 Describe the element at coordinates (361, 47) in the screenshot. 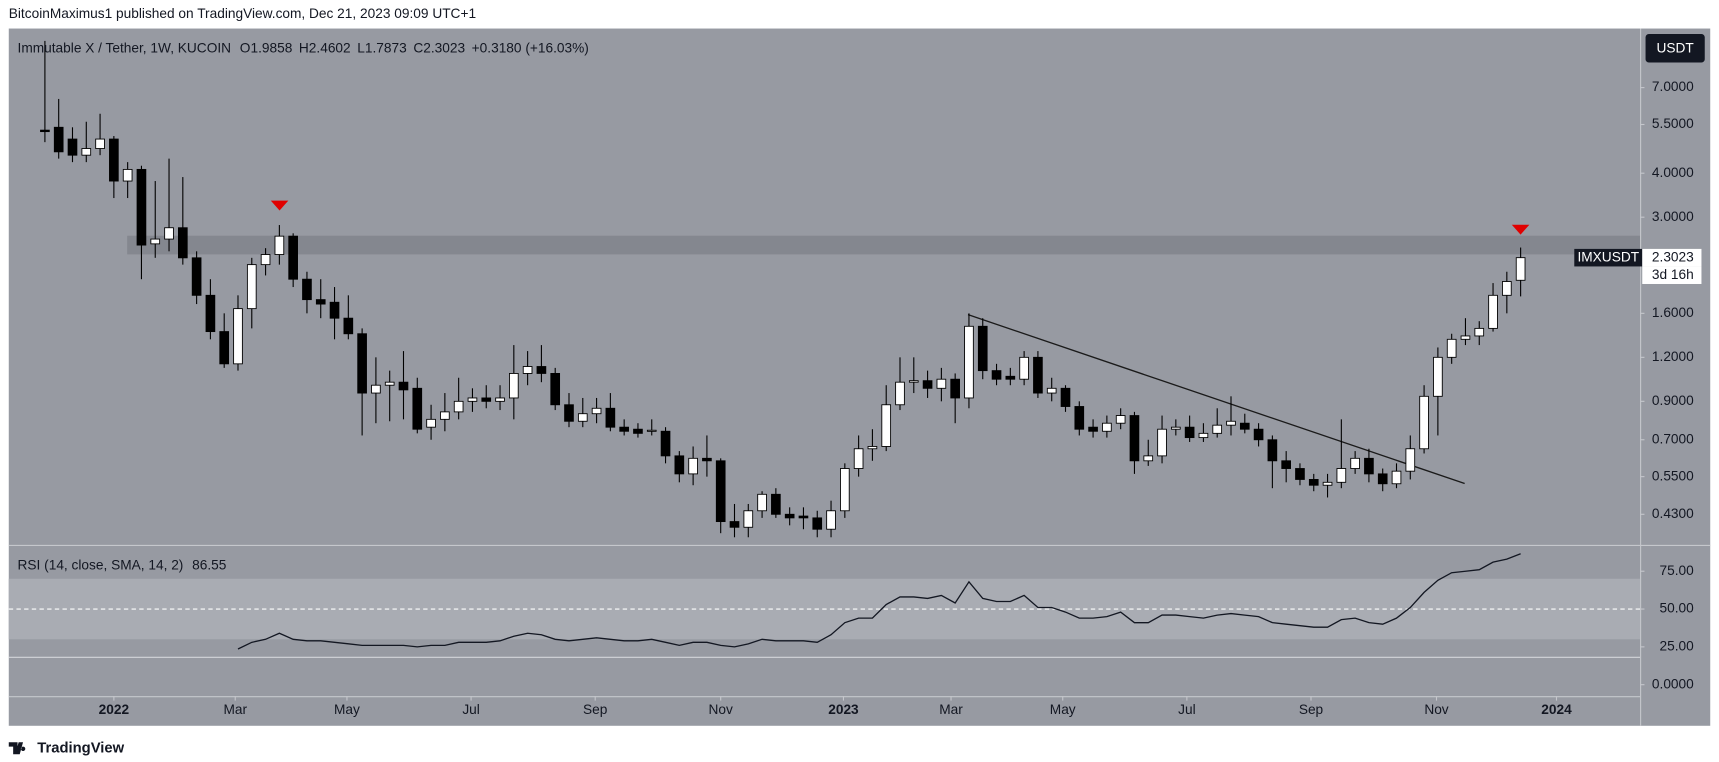

I see `ohlc-label: L` at that location.